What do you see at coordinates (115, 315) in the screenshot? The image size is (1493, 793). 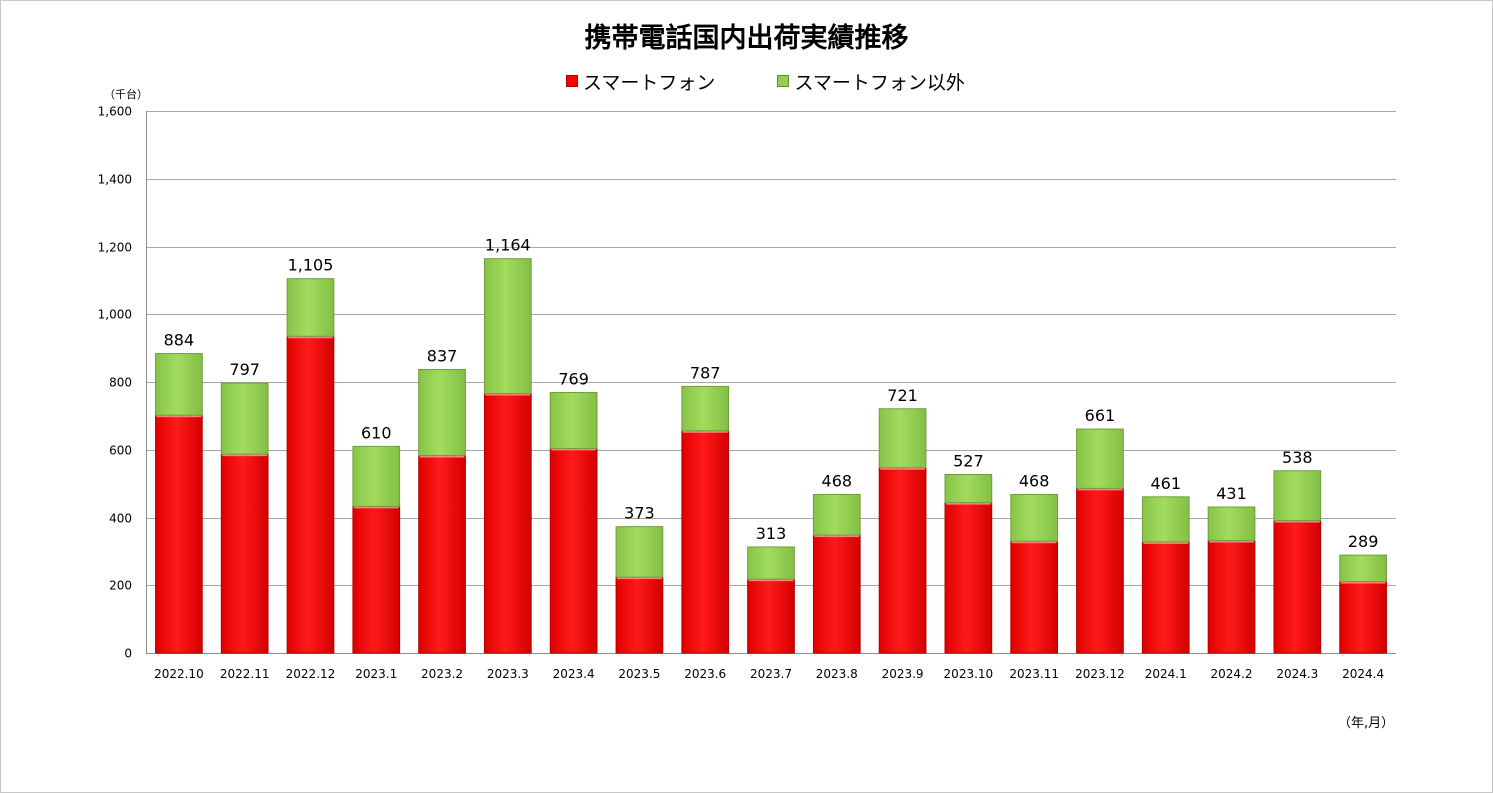 I see `y-tick-label: 1,000` at bounding box center [115, 315].